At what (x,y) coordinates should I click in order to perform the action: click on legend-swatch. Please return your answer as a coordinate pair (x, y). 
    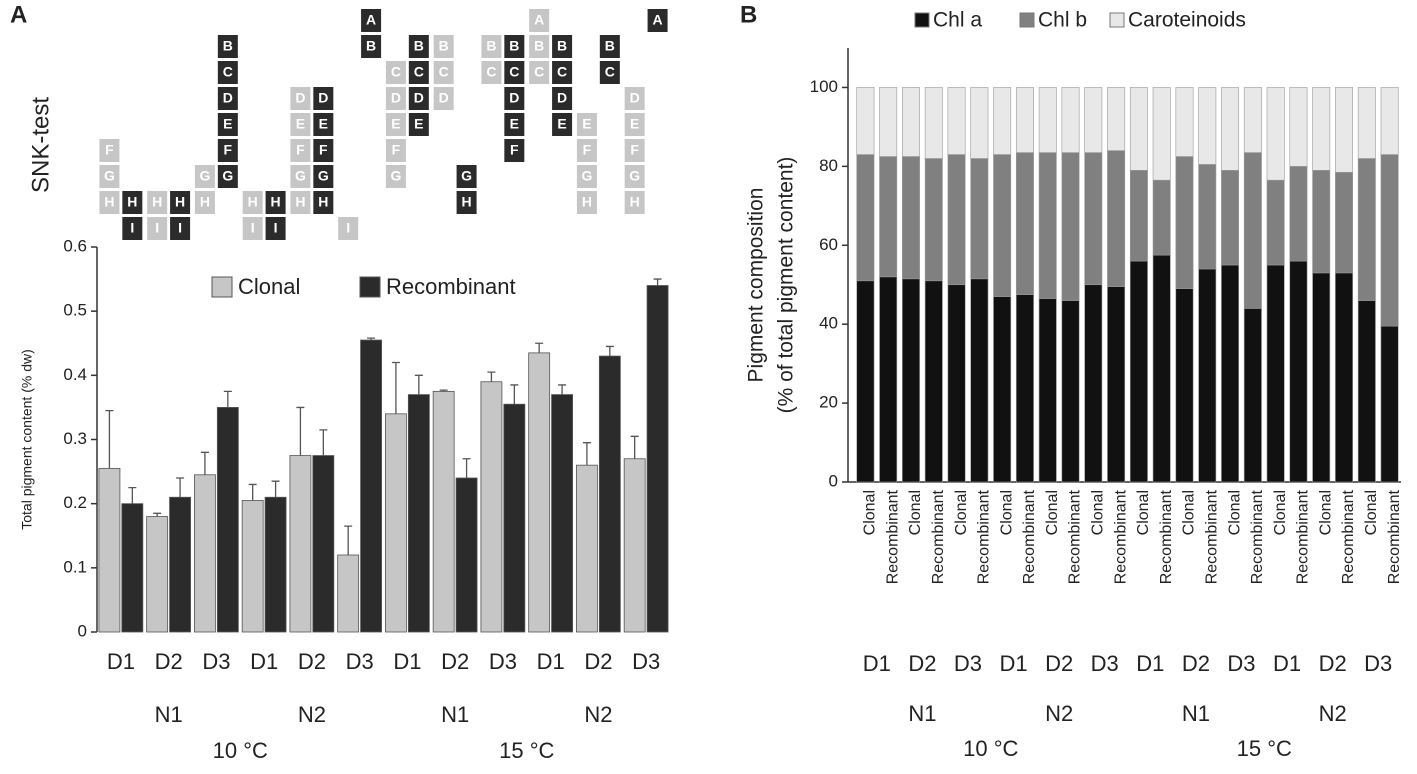
    Looking at the image, I should click on (370, 287).